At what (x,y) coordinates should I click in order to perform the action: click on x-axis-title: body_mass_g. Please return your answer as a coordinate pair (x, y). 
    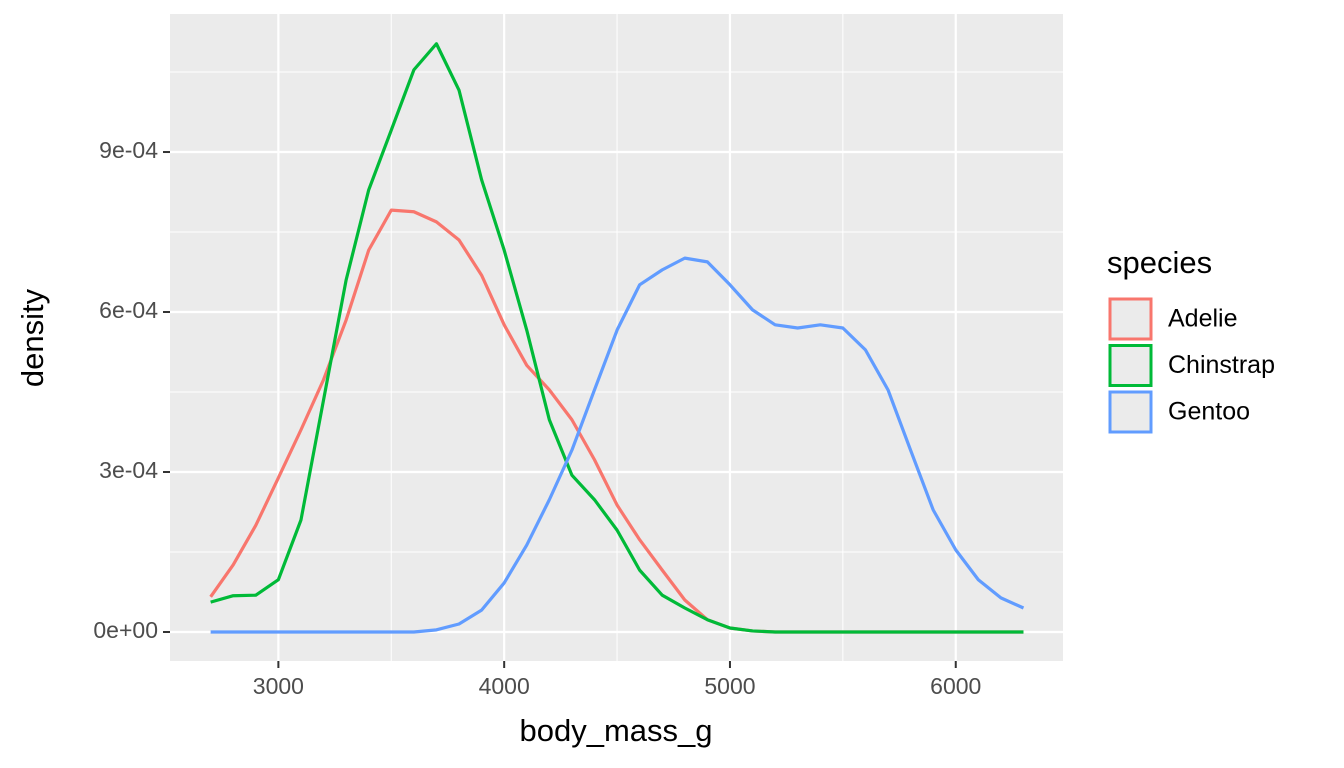
    Looking at the image, I should click on (615, 730).